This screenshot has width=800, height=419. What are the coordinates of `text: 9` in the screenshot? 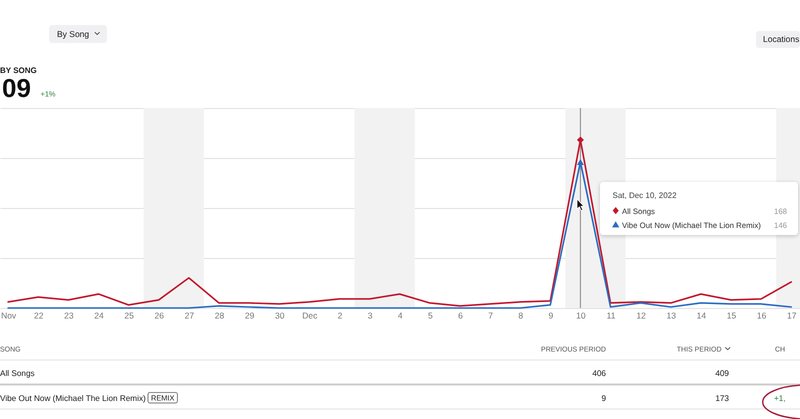 It's located at (603, 398).